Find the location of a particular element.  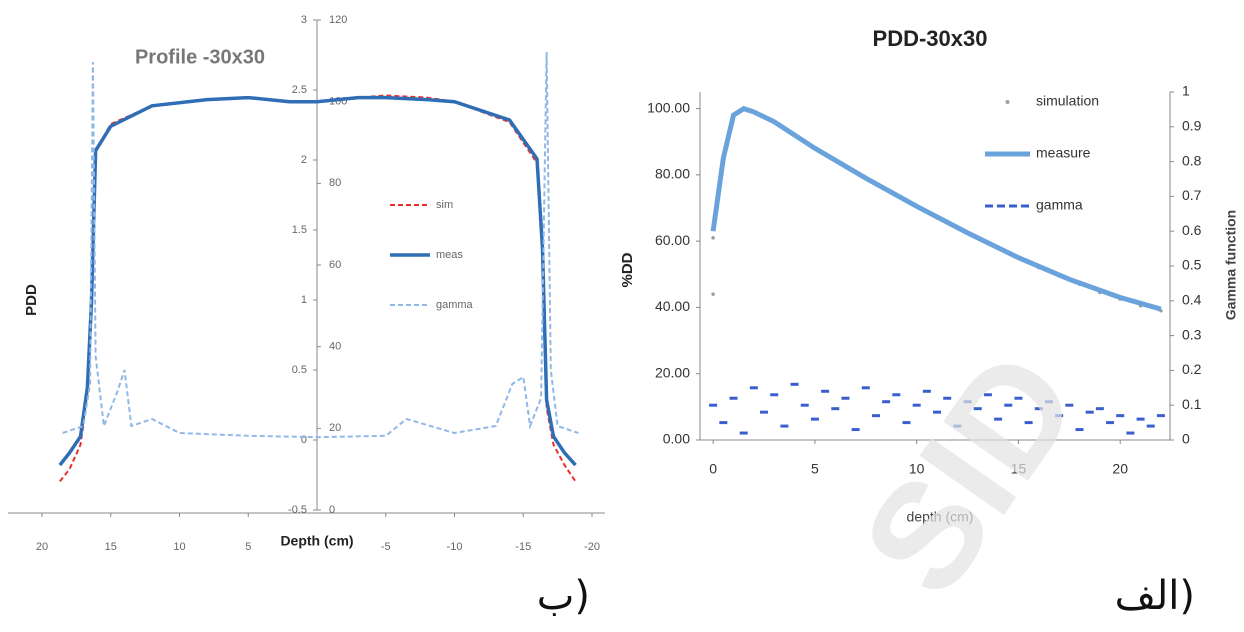

x-tick-label: 0 is located at coordinates (713, 469).